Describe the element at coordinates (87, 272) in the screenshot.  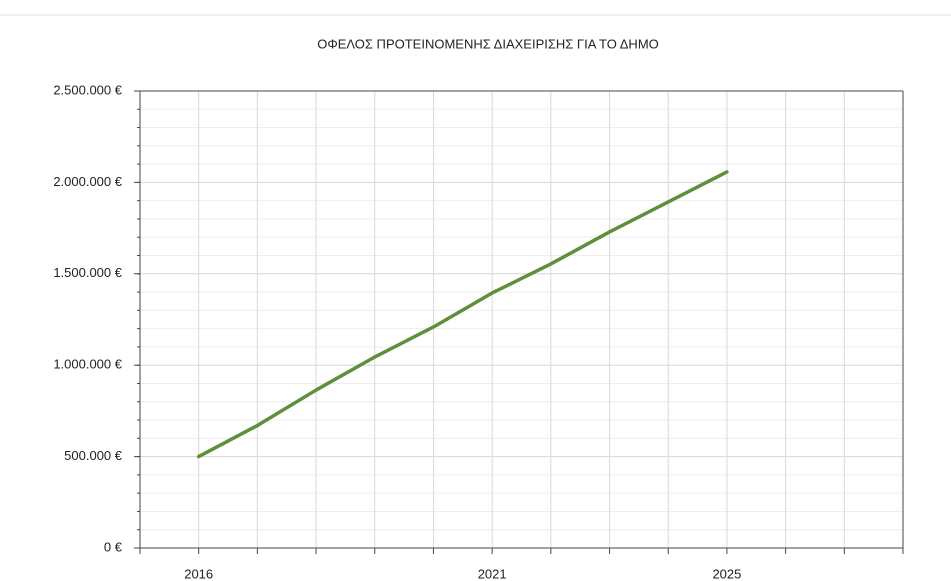
I see `y-tick-label: 1.500.000 €` at that location.